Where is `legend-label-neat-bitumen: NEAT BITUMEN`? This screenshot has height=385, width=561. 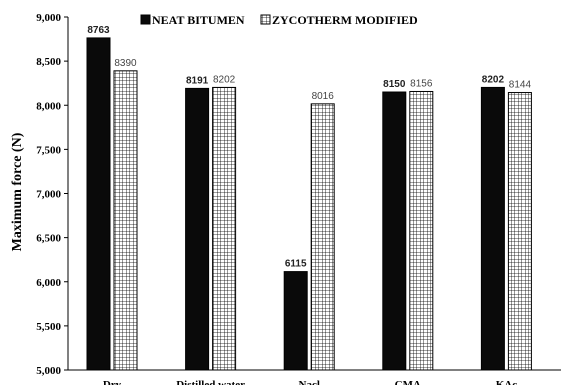 legend-label-neat-bitumen: NEAT BITUMEN is located at coordinates (198, 20).